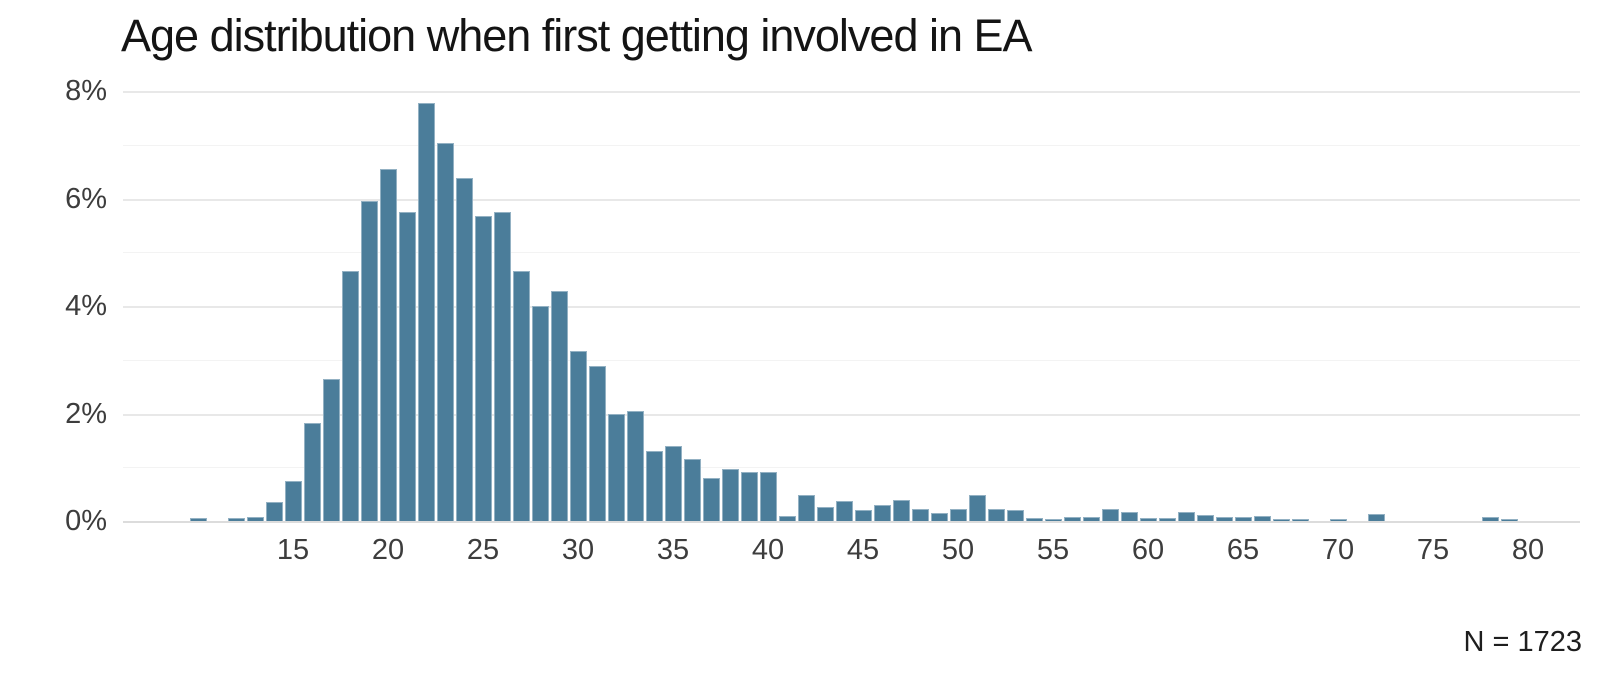  What do you see at coordinates (483, 550) in the screenshot?
I see `x-tick-25: 25` at bounding box center [483, 550].